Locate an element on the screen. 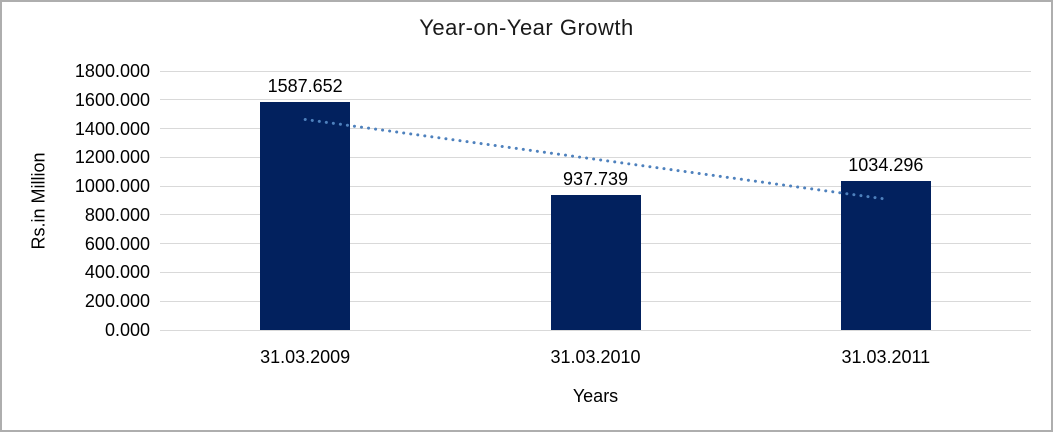 Image resolution: width=1053 pixels, height=432 pixels. x-tick-label: 31.03.2010 is located at coordinates (595, 357).